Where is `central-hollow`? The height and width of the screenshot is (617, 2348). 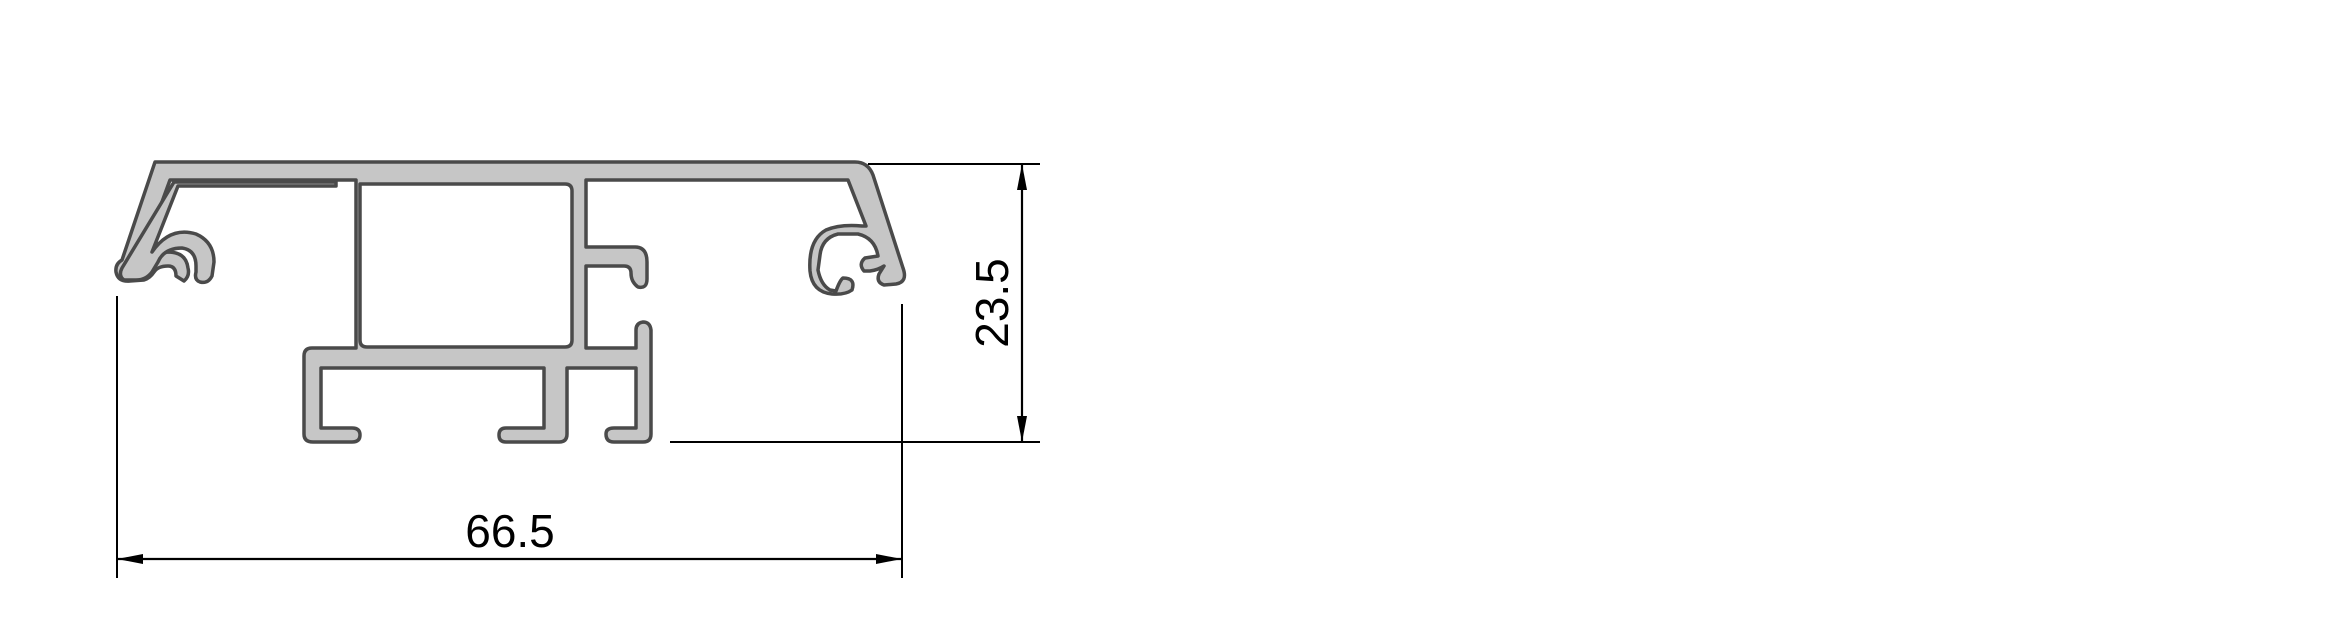
central-hollow is located at coordinates (466, 265).